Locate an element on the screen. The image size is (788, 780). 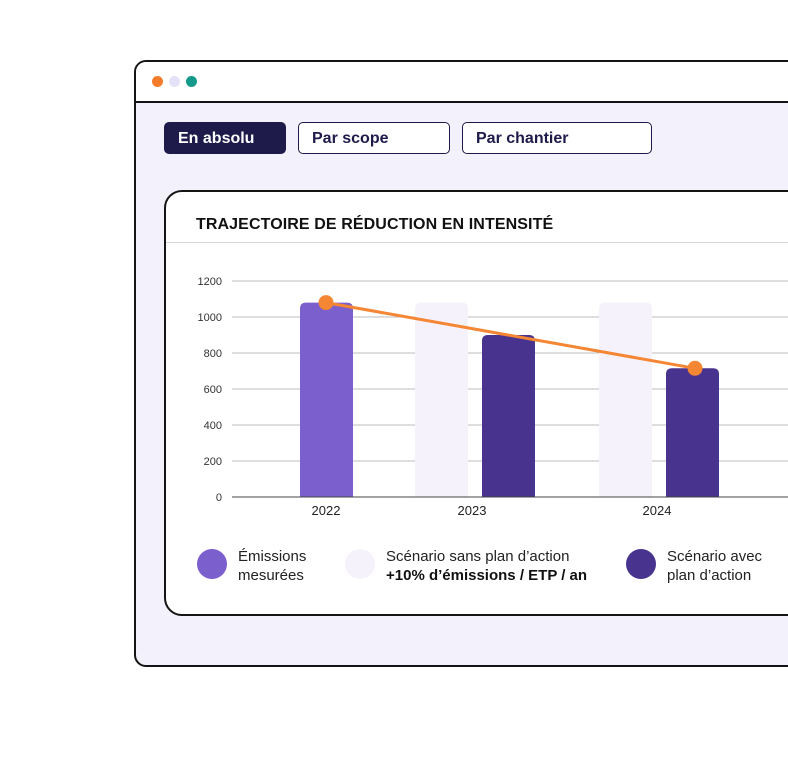
y-tick-label: 1200 is located at coordinates (210, 282).